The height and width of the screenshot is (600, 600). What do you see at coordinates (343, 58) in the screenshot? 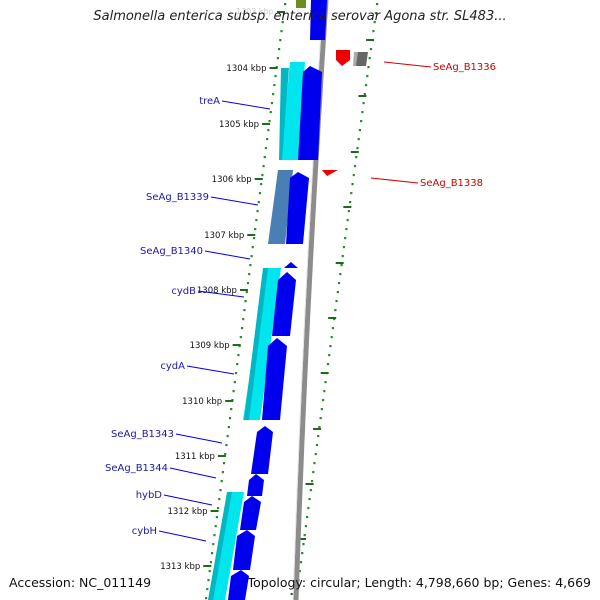
I see `feature-SeAg_B1336` at bounding box center [343, 58].